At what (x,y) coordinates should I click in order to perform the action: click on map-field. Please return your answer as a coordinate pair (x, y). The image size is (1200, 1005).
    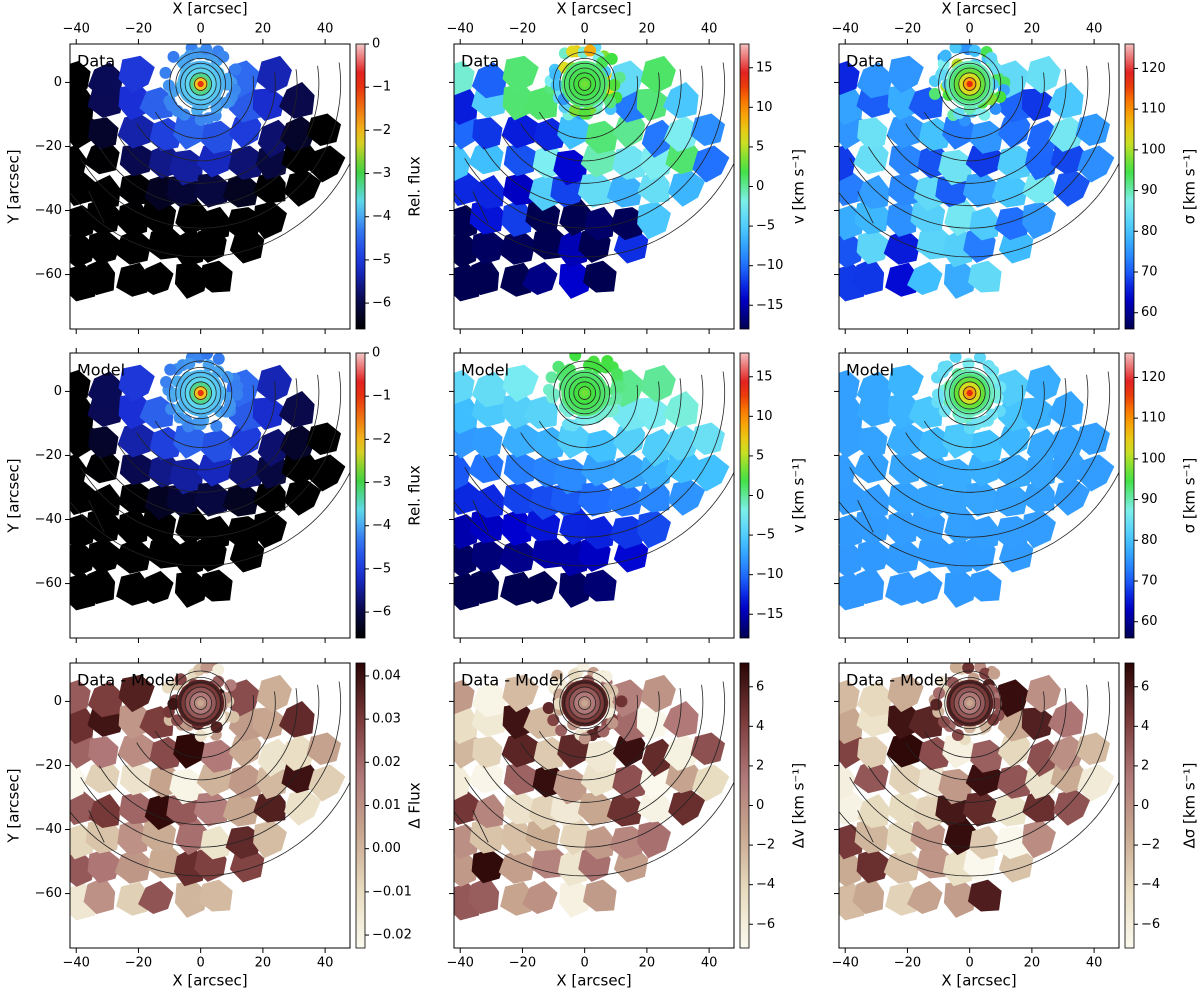
    Looking at the image, I should click on (979, 482).